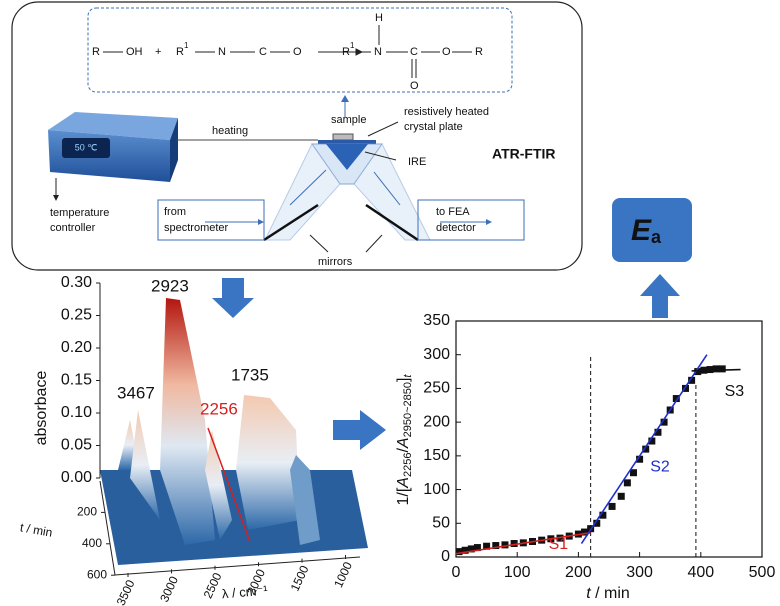  Describe the element at coordinates (436, 421) in the screenshot. I see `y-tick-label: 200` at that location.